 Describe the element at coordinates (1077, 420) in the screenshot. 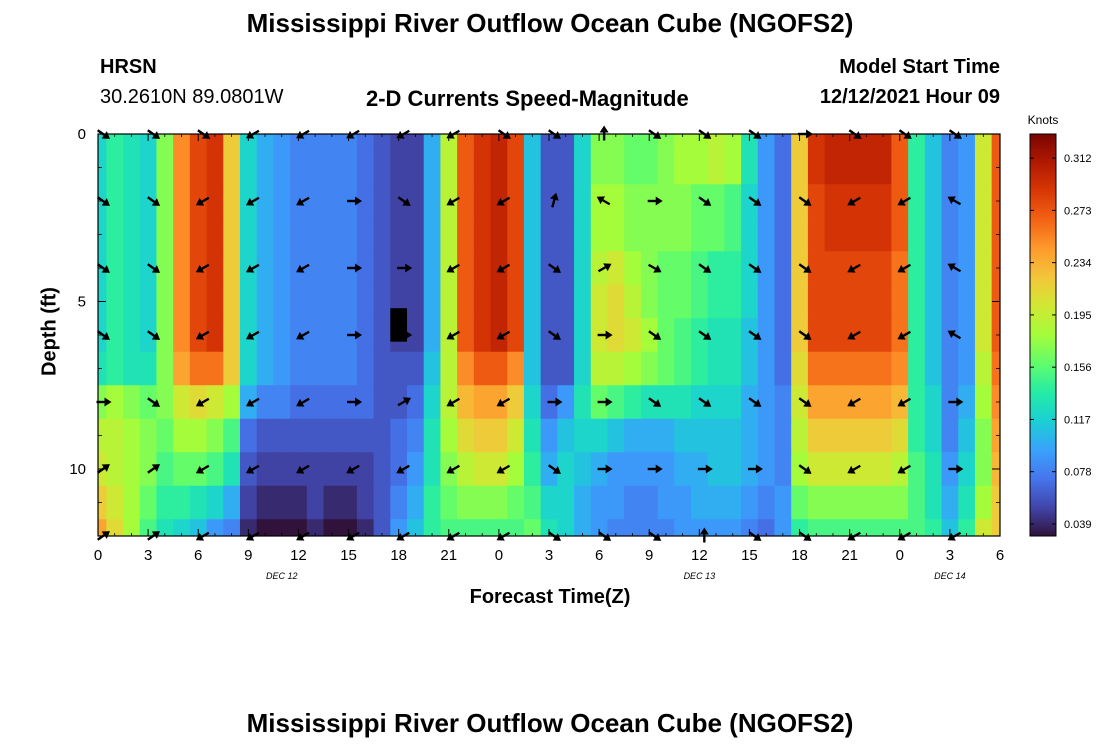

I see `colorbar-tick-label: 0.117` at that location.